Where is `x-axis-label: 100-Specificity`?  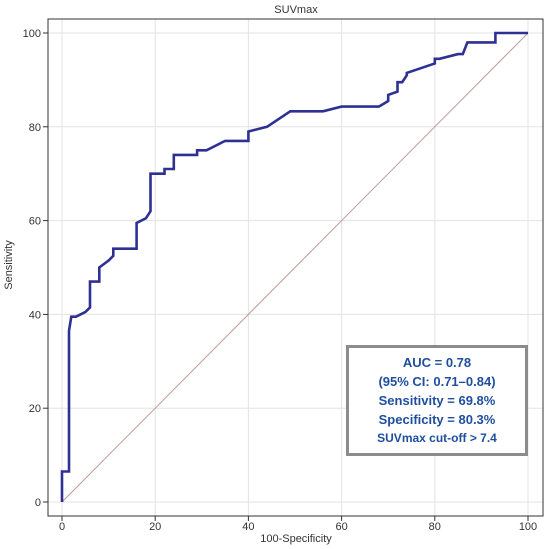 x-axis-label: 100-Specificity is located at coordinates (296, 539).